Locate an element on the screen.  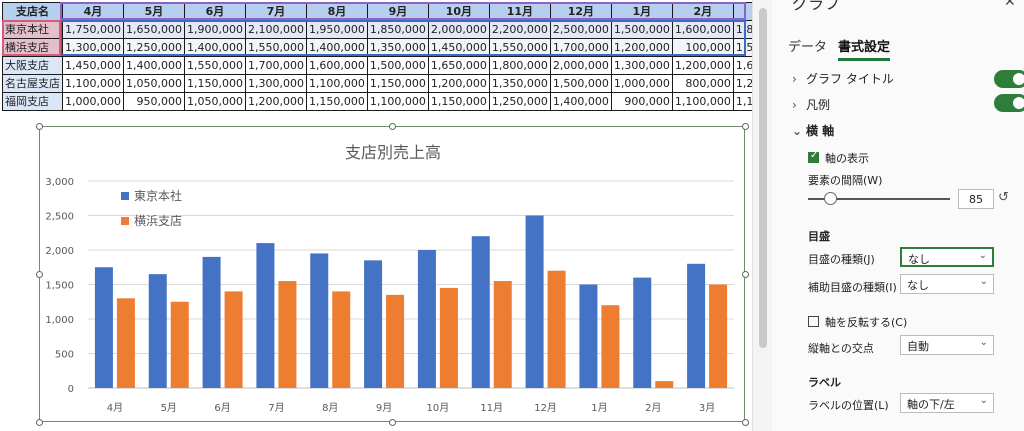
header-cell-month: 5月 is located at coordinates (153, 11).